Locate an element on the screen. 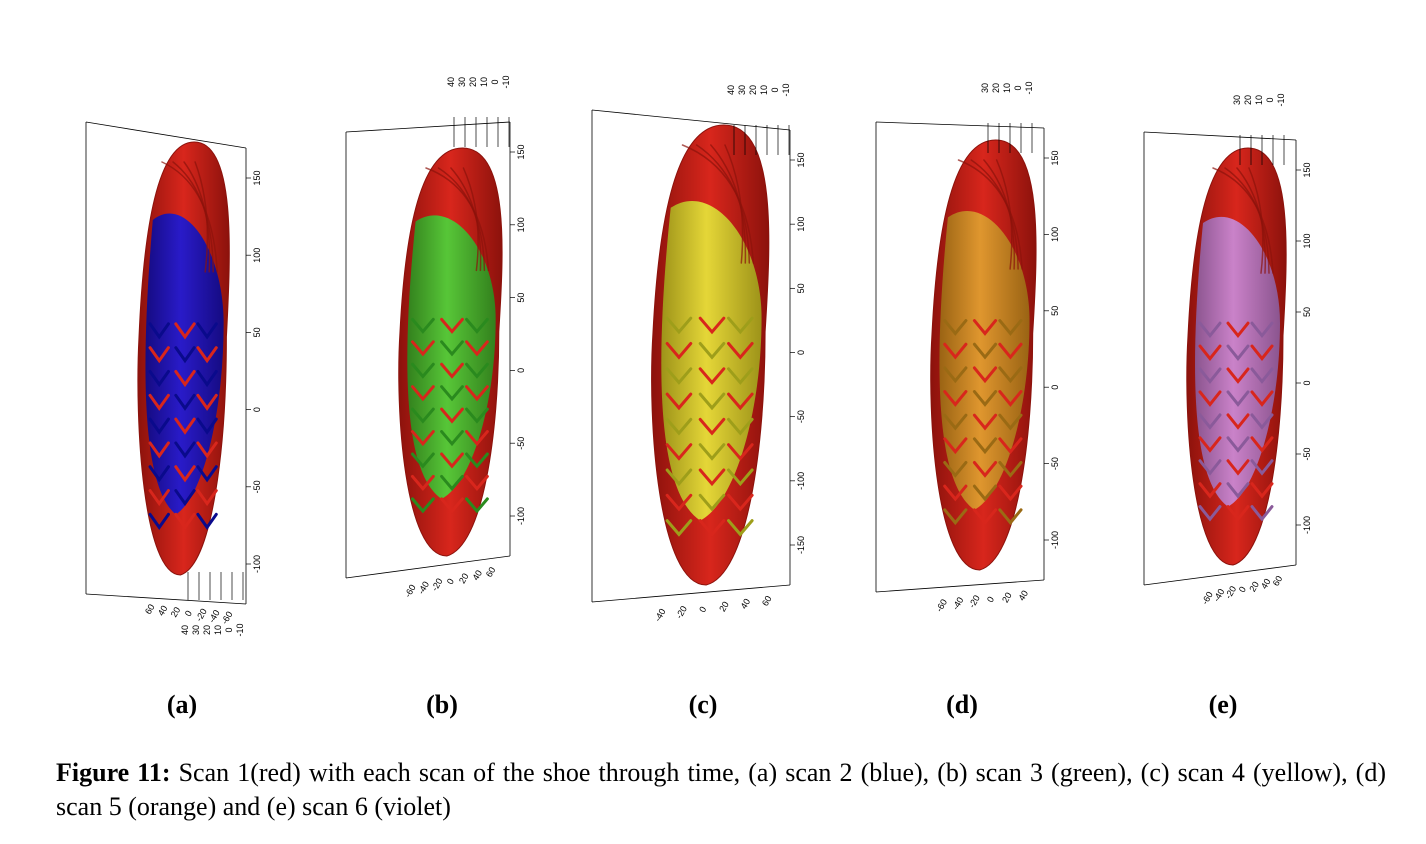 This screenshot has height=844, width=1426. z-tick-label: 40 is located at coordinates (451, 82).